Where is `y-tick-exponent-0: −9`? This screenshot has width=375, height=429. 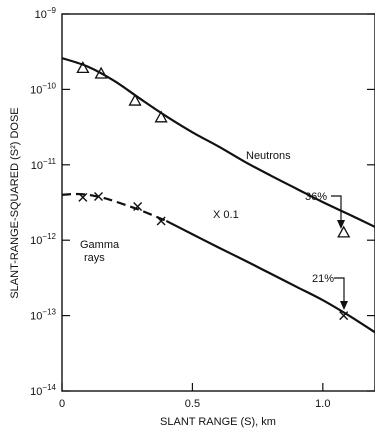 y-tick-exponent-0: −9 is located at coordinates (52, 10).